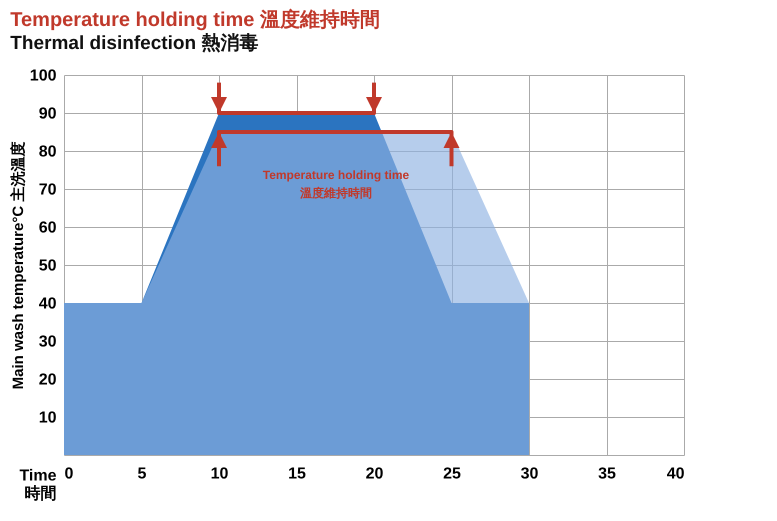 This screenshot has height=521, width=777. Describe the element at coordinates (142, 474) in the screenshot. I see `x-tick-label: 5` at that location.